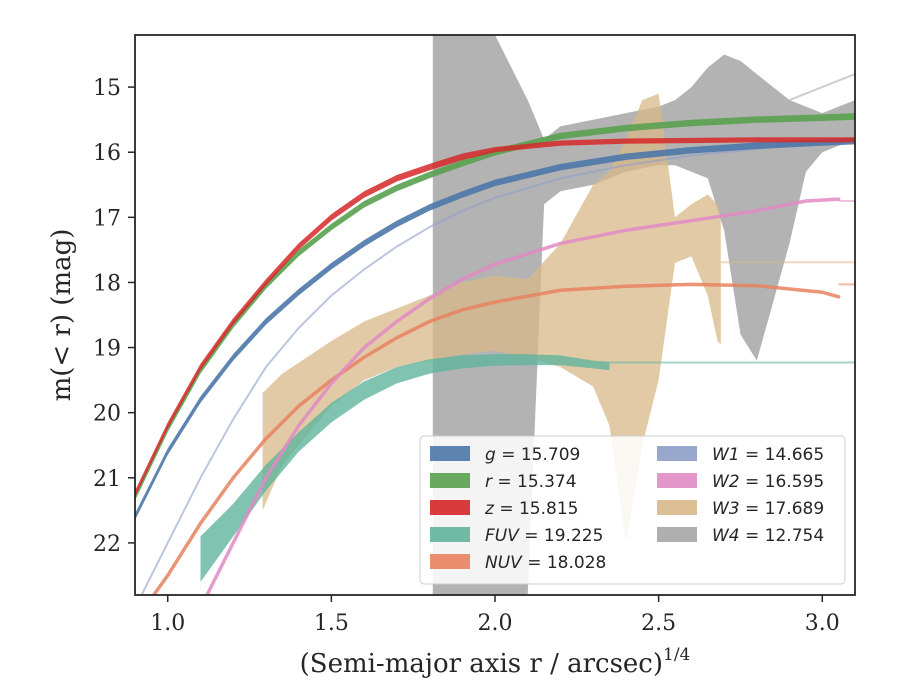 The height and width of the screenshot is (700, 900). I want to click on legend-label-fuv: FUV = 19.225, so click(544, 536).